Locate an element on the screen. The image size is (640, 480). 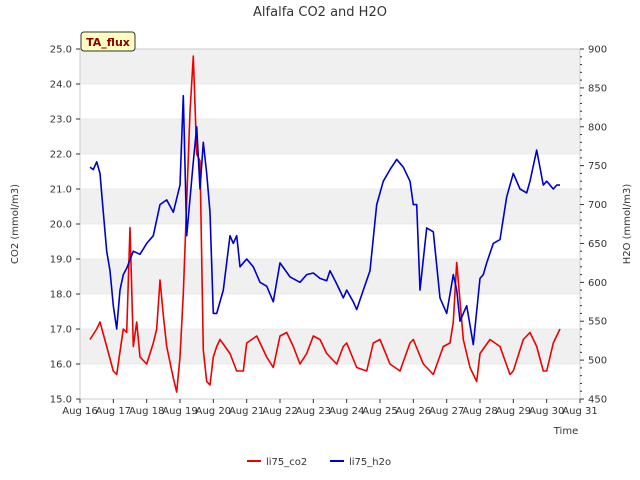
y-right-tick-label: 750 is located at coordinates (597, 166).